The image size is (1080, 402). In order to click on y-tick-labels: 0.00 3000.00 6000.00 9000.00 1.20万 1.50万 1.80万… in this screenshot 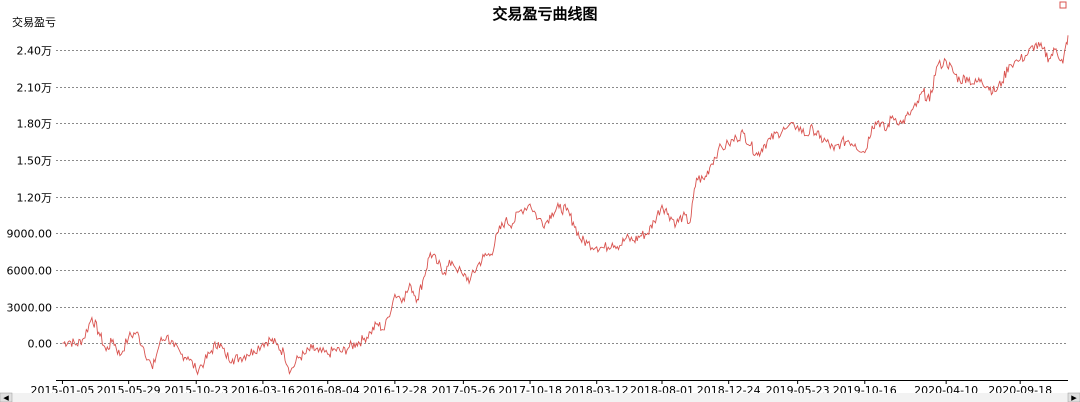, I will do `click(30, 198)`.